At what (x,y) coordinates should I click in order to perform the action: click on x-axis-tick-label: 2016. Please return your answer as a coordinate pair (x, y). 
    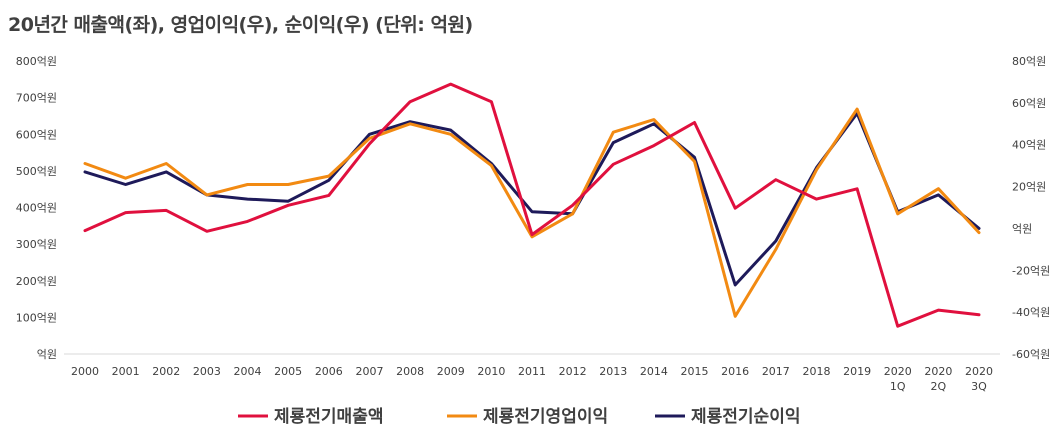
    Looking at the image, I should click on (735, 371).